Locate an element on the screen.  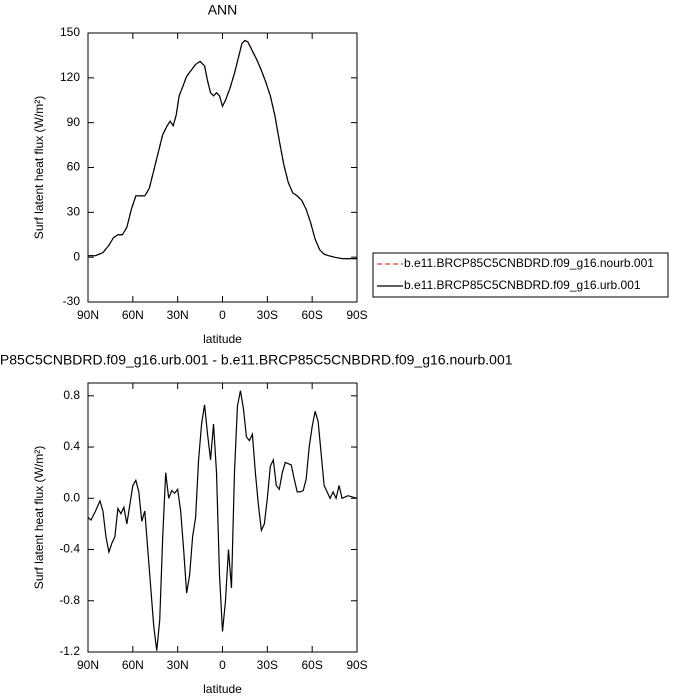
y-tick-label: 120 is located at coordinates (70, 77).